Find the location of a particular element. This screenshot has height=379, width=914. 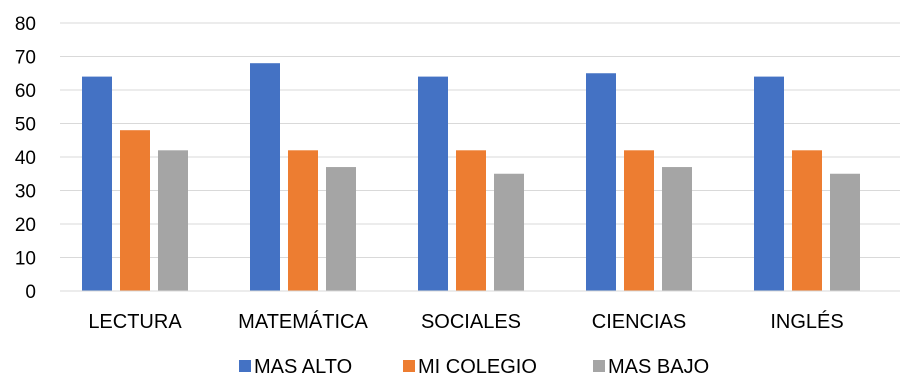

legend-label: MI COLEGIO is located at coordinates (477, 367).